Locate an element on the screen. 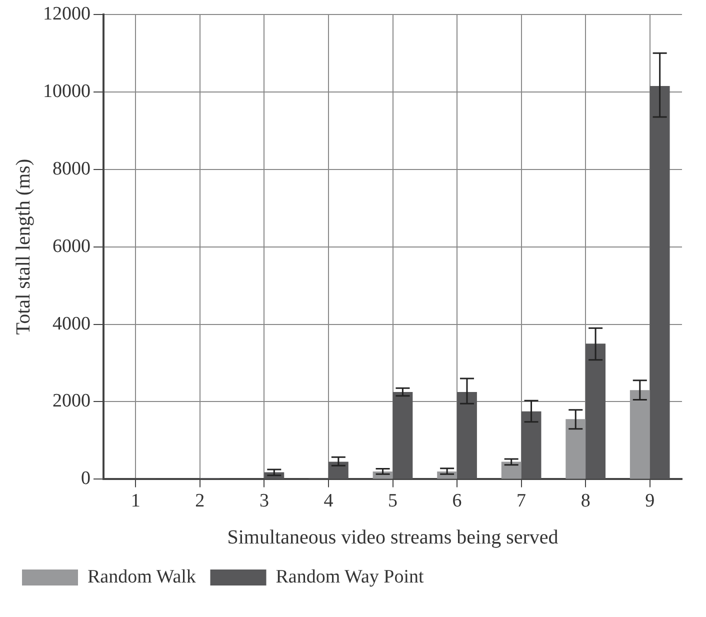 The image size is (706, 617). y-tick-label: 10000 is located at coordinates (66, 91).